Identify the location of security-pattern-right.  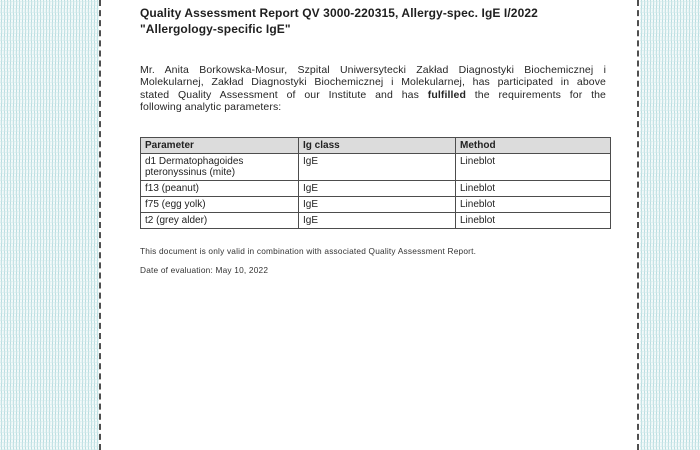
(670, 225).